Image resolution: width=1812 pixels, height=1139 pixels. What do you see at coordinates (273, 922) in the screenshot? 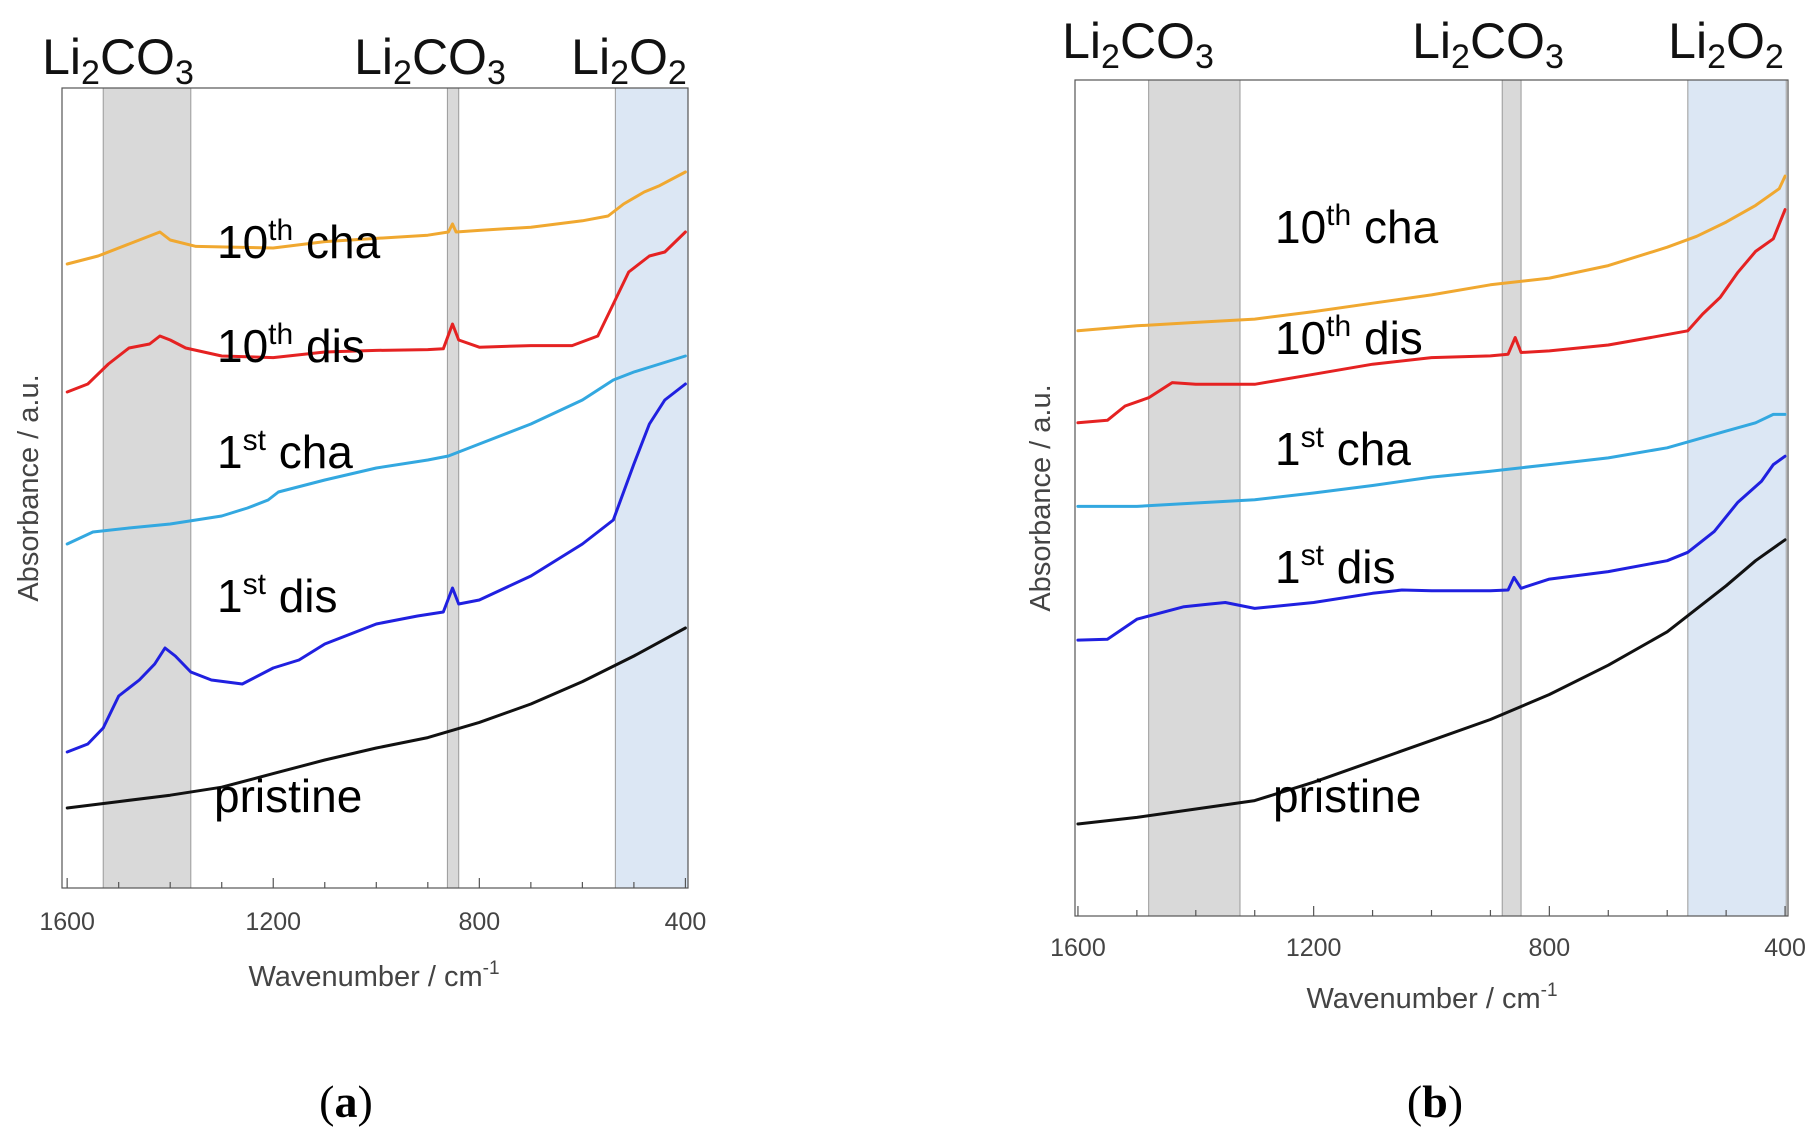
I see `panel-a-x-tick-label-1200: 1200` at bounding box center [273, 922].